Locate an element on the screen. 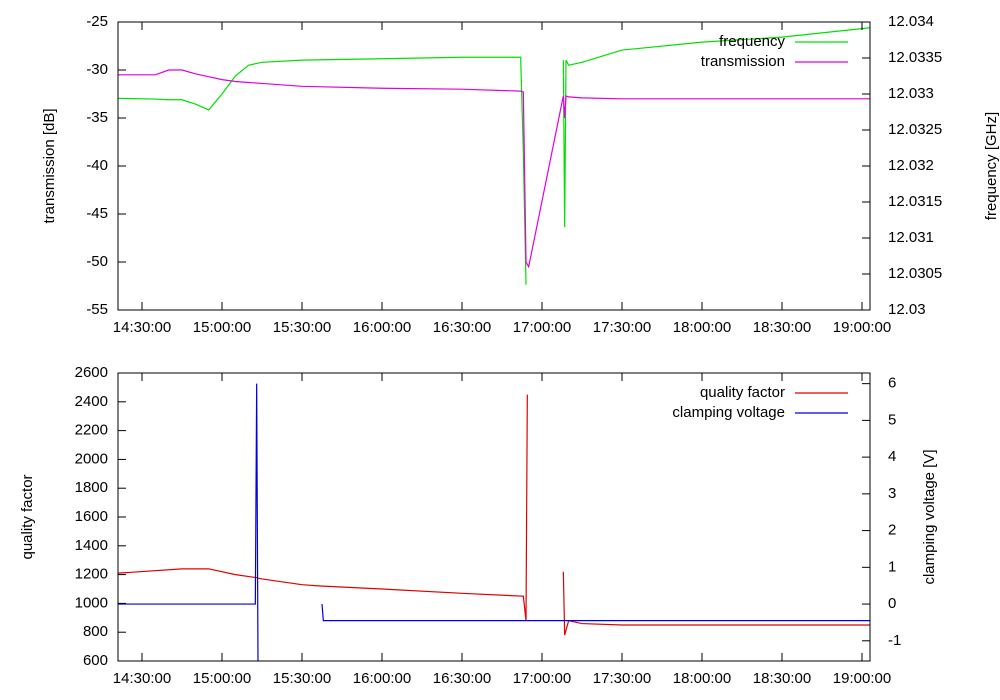 The width and height of the screenshot is (1000, 700). y2-tick-label: 2 is located at coordinates (892, 530).